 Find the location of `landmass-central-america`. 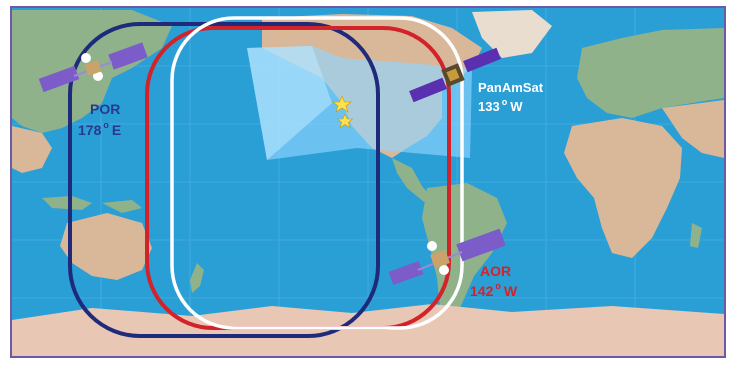

landmass-central-america is located at coordinates (412, 180).